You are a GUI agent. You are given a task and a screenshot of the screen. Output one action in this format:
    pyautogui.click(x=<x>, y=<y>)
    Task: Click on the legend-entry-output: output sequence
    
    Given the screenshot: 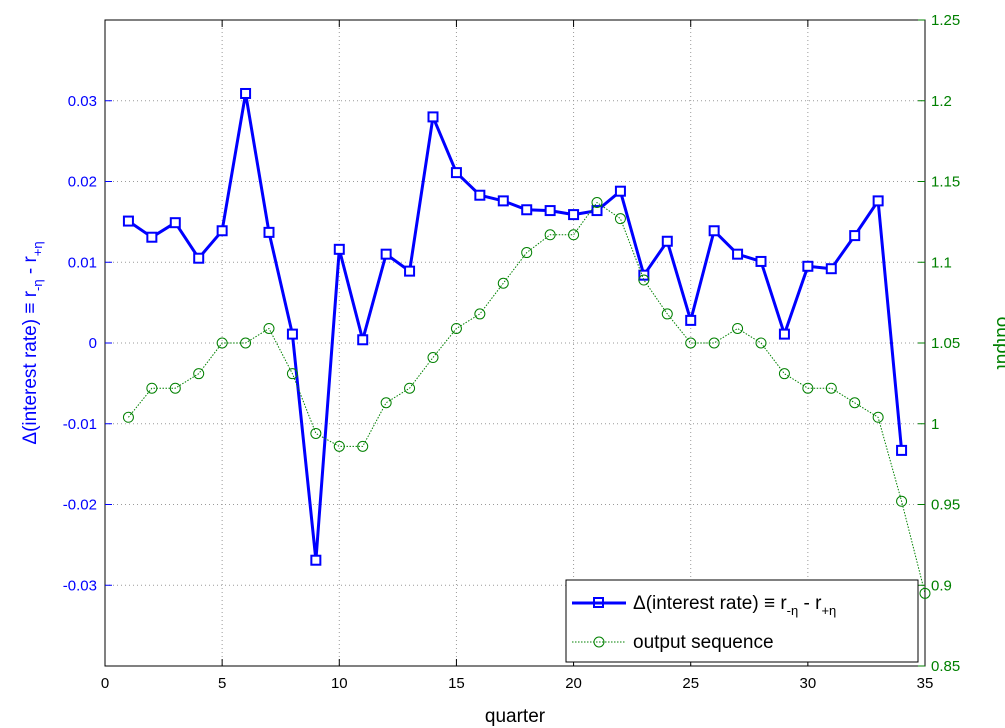 What is the action you would take?
    pyautogui.click(x=673, y=642)
    